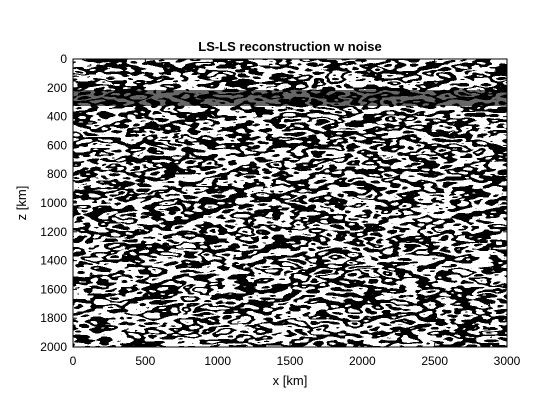  I want to click on x-axis-label: x [km], so click(290, 380).